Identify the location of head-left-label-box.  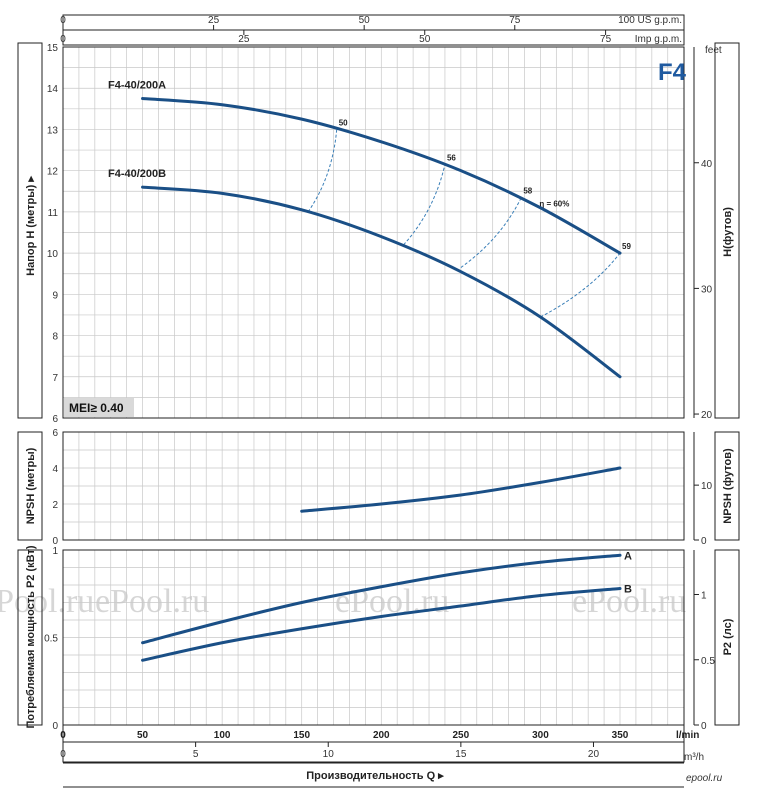
(30, 230).